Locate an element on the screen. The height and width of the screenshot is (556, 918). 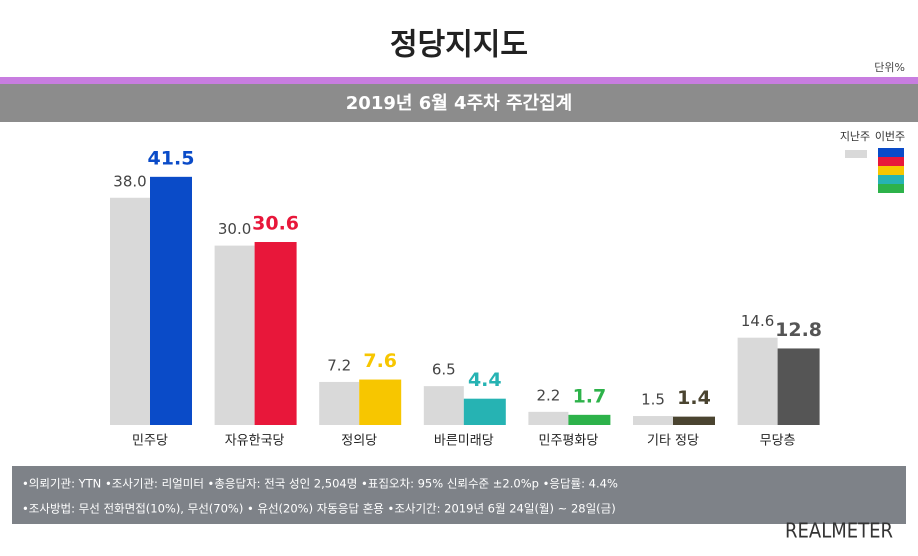
x-tick-label: 민주당 is located at coordinates (150, 441).